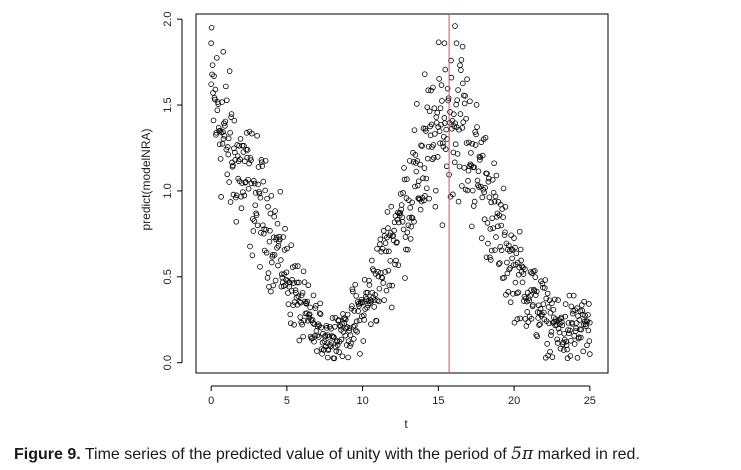 The height and width of the screenshot is (470, 741). Describe the element at coordinates (146, 179) in the screenshot. I see `y-axis-title: predict(modelNRA)` at that location.